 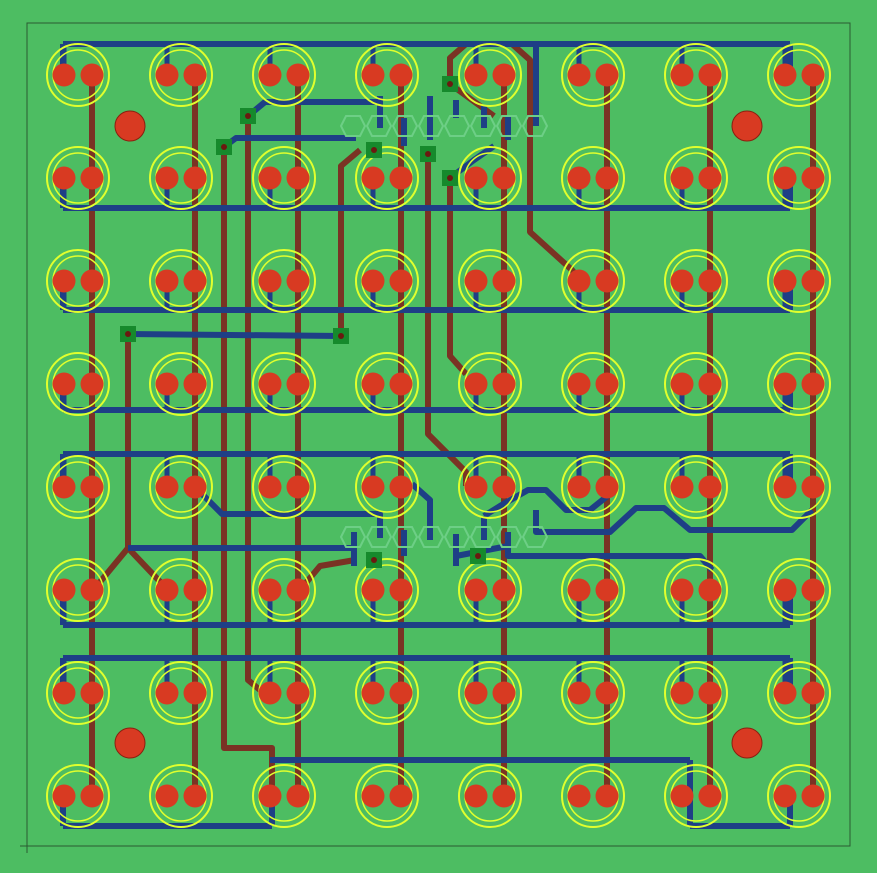 I want to click on lower-ic-outline, so click(x=444, y=537).